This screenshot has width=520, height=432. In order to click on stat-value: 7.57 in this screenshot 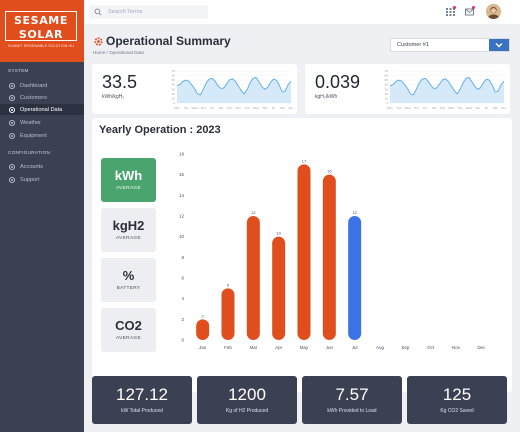, I will do `click(352, 394)`.